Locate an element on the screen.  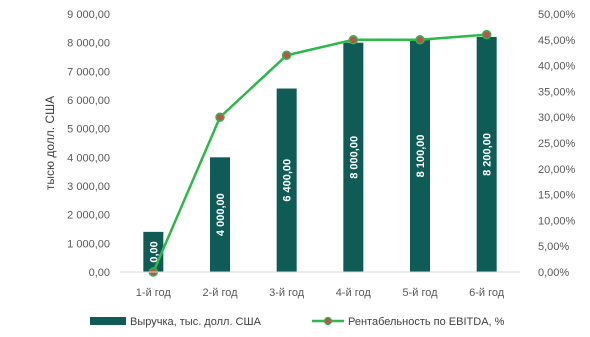
bar-data-label: 8 200,00 is located at coordinates (488, 154).